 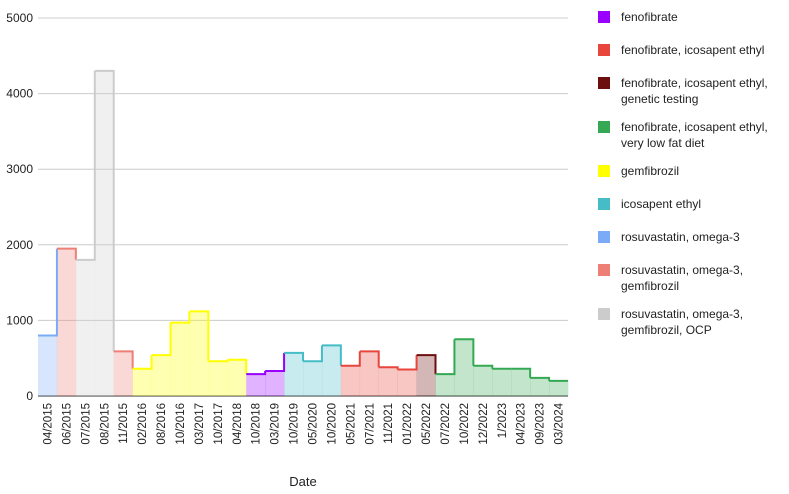 What do you see at coordinates (19, 207) in the screenshot?
I see `y-axis: 0 1000 2000 3000 4000 5000` at bounding box center [19, 207].